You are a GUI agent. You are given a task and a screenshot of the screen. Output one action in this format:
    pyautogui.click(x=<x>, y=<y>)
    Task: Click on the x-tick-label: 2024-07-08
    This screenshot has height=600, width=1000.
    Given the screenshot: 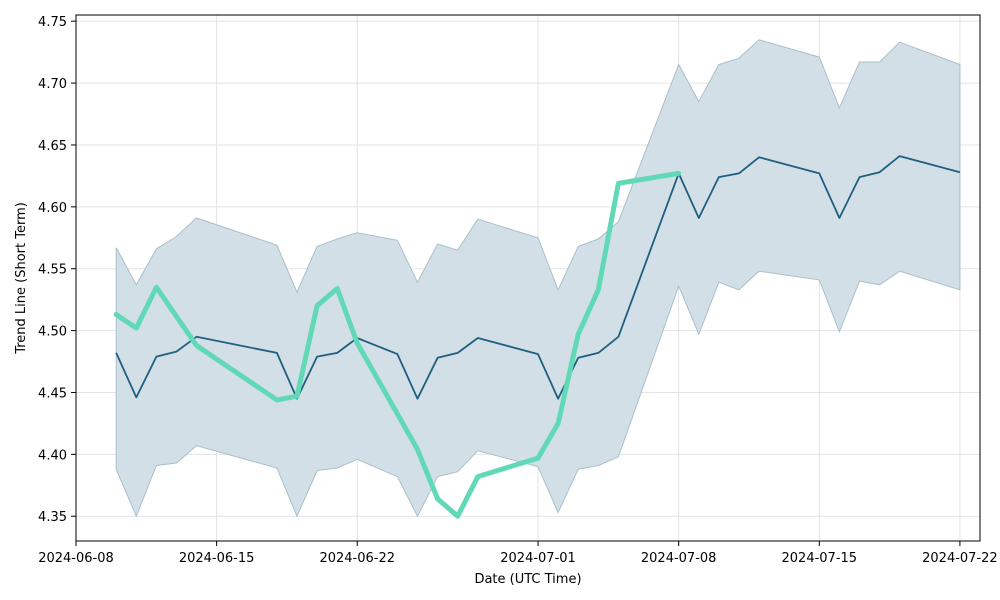 What is the action you would take?
    pyautogui.click(x=679, y=558)
    